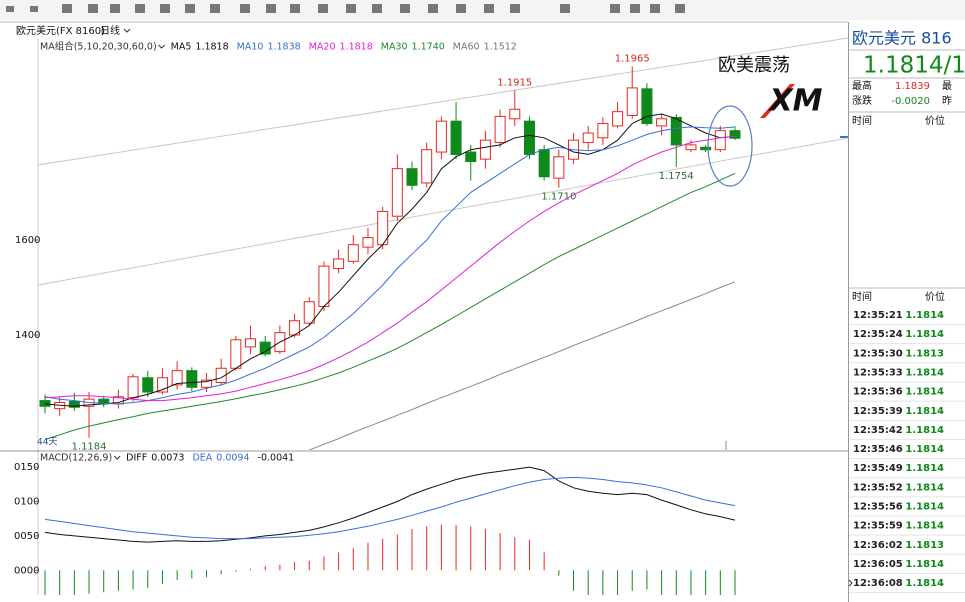 The height and width of the screenshot is (602, 965). I want to click on overlay-title: 欧美震荡, so click(754, 65).